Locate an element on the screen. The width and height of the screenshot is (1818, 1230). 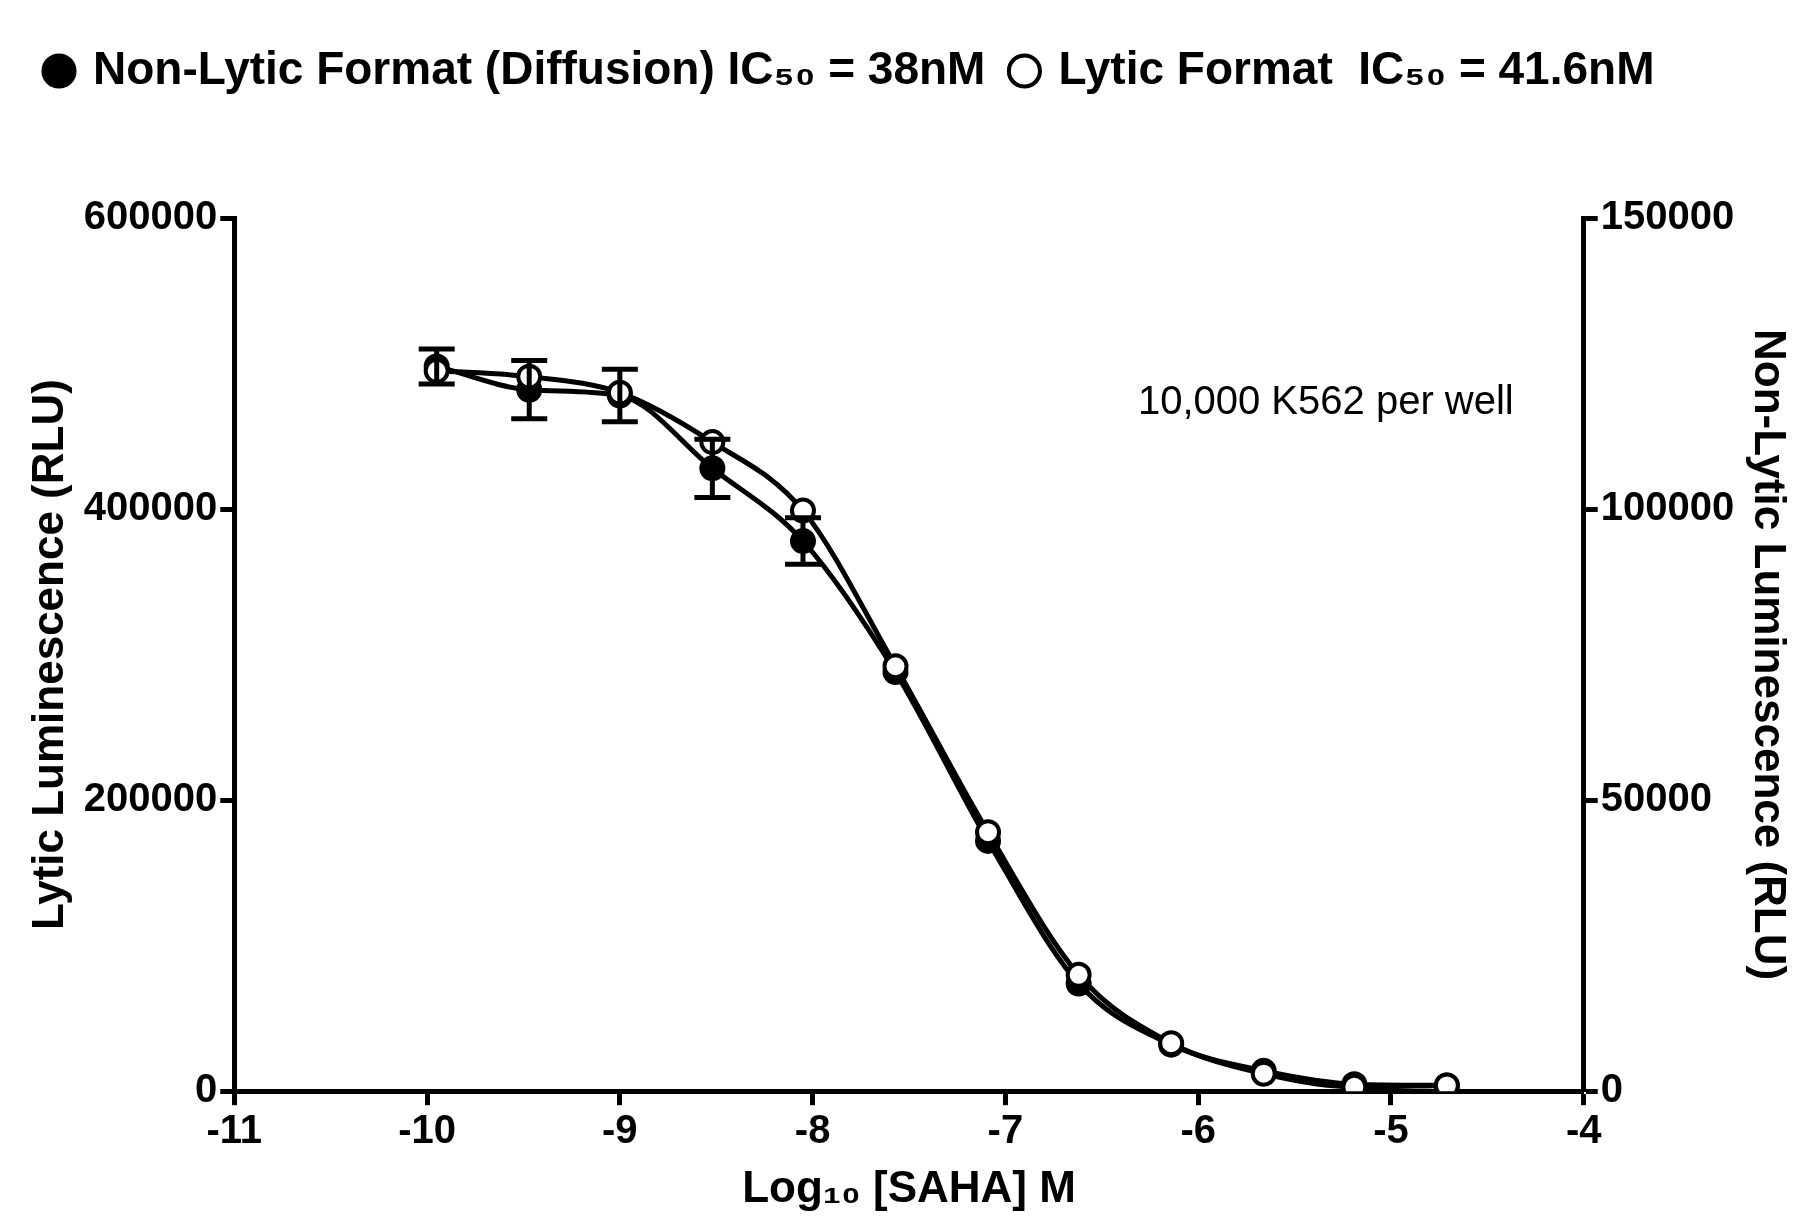
x-tick-label: -5 is located at coordinates (1391, 1129).